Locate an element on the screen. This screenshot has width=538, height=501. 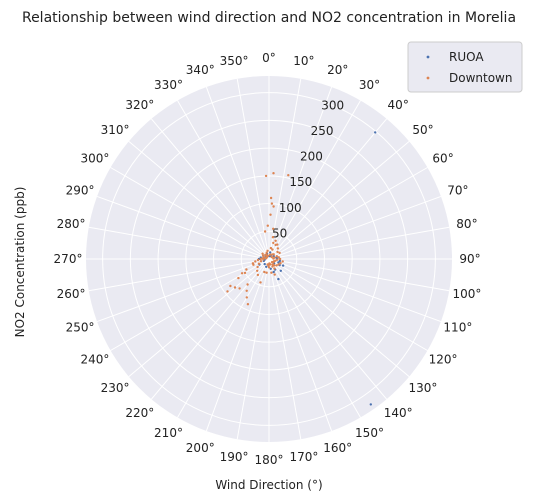
r-tick-label: 100 is located at coordinates (290, 208).